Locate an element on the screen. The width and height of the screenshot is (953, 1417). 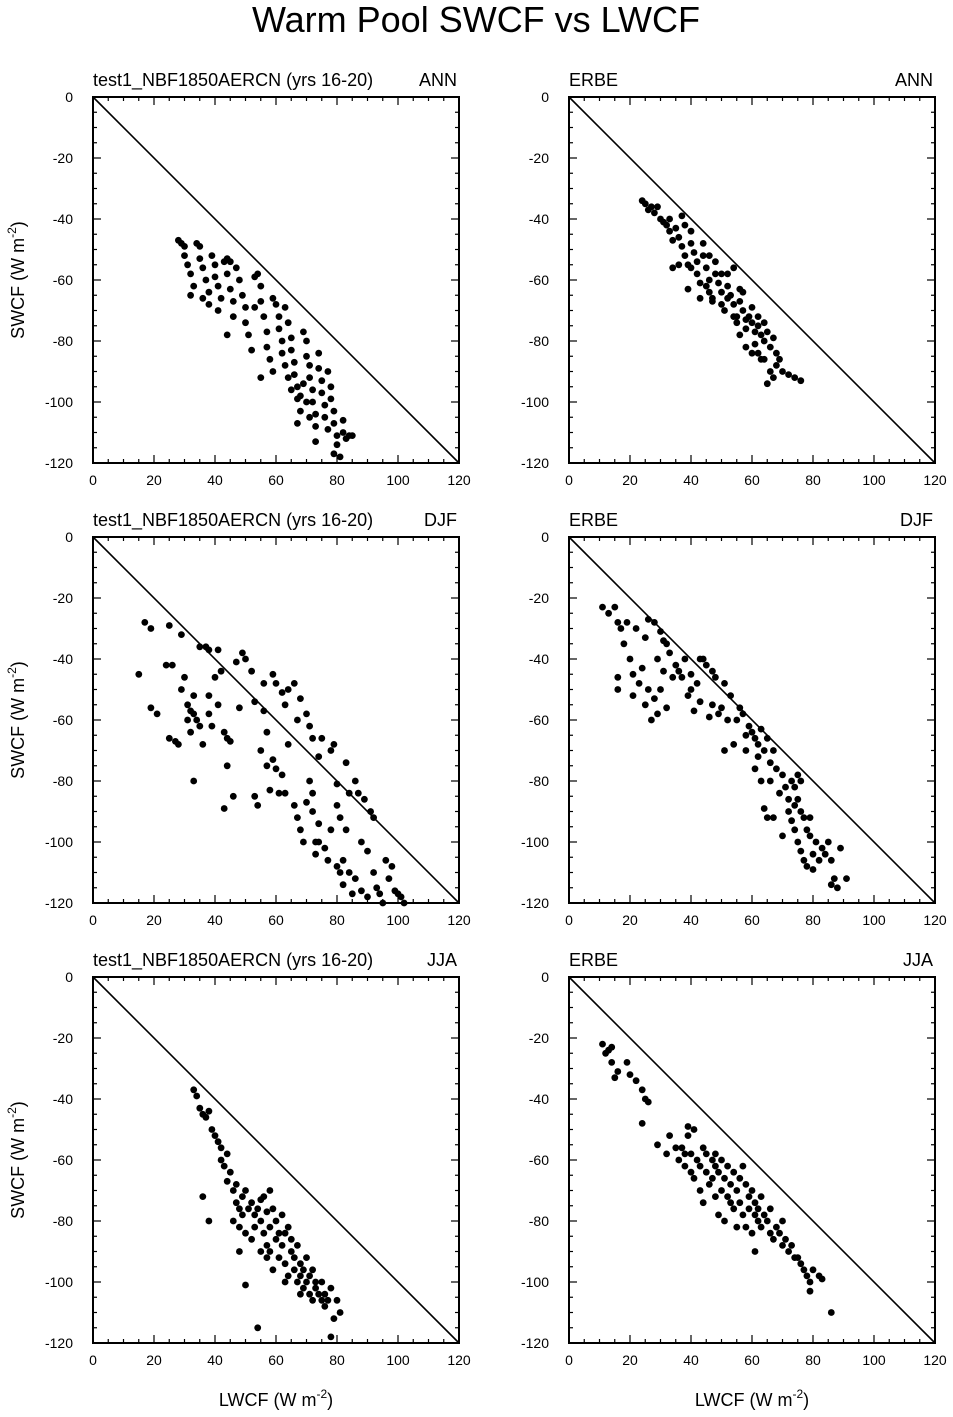
reference-line is located at coordinates (752, 280).